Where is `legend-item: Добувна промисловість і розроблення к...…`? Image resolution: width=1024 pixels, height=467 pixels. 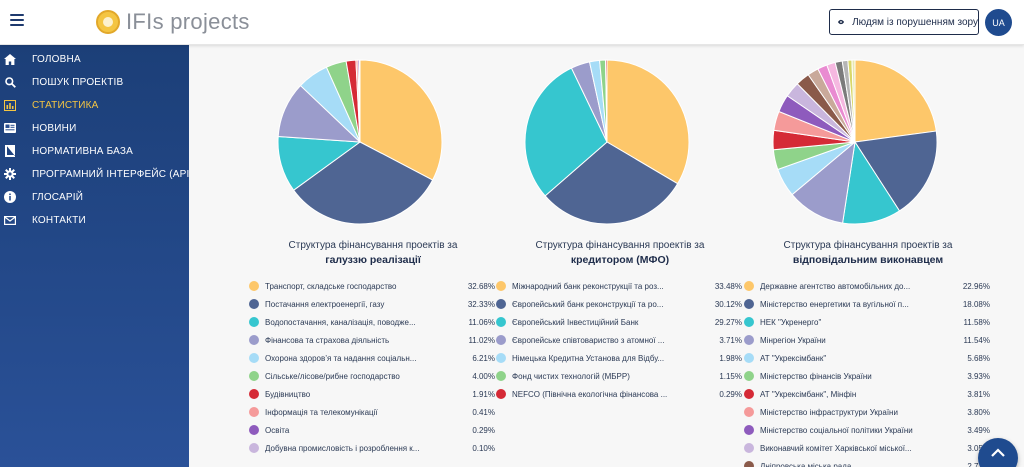 legend-item: Добувна промисловість і розроблення к...… is located at coordinates (373, 448).